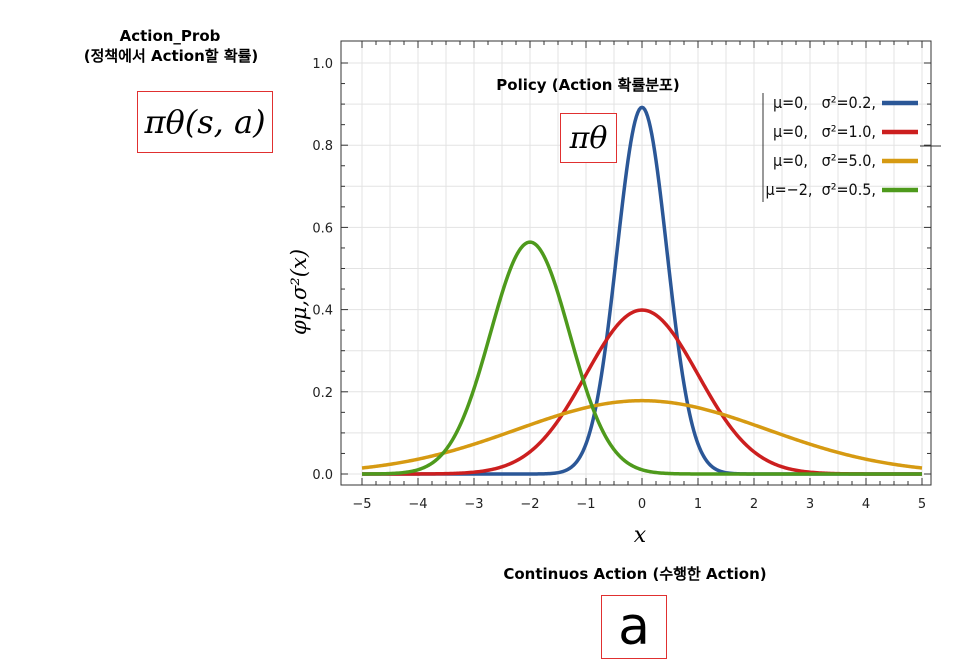  I want to click on x-tick-label: 1, so click(698, 504).